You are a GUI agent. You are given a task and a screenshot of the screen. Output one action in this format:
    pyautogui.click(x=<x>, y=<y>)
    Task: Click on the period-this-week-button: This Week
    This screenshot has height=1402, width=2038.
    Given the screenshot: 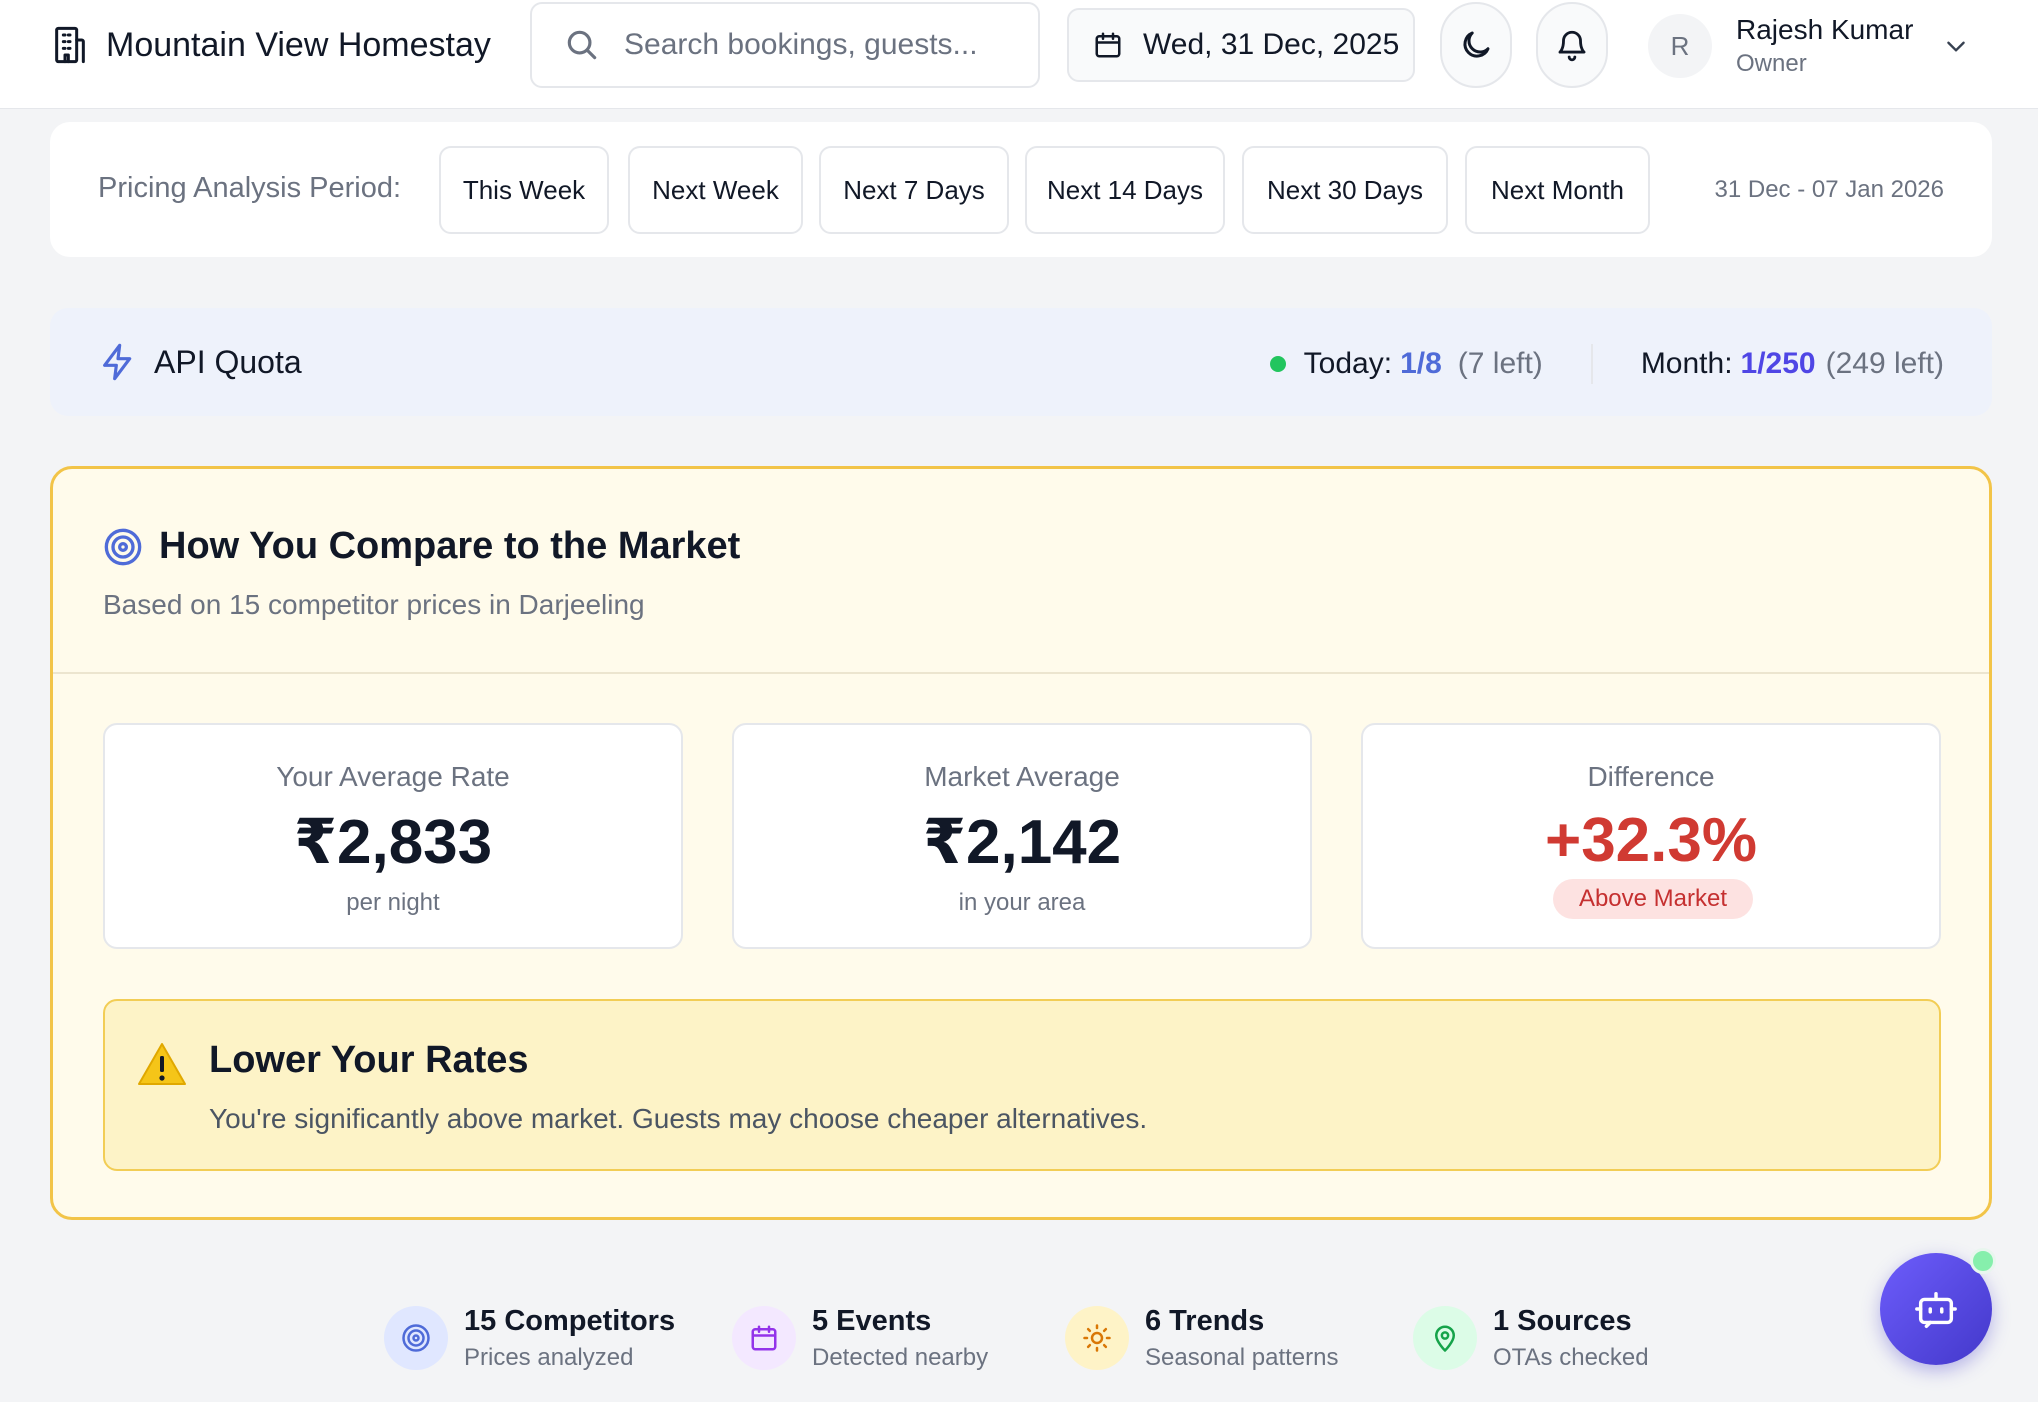 What is the action you would take?
    pyautogui.click(x=524, y=190)
    